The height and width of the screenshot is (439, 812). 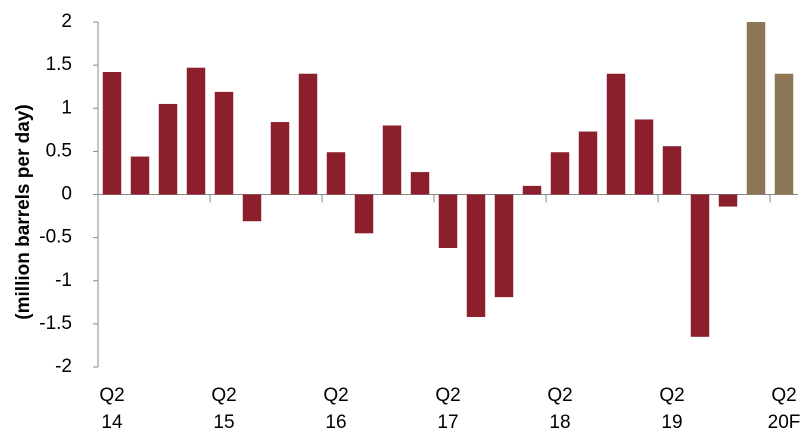 What do you see at coordinates (59, 150) in the screenshot?
I see `y-tick-label: 0.5` at bounding box center [59, 150].